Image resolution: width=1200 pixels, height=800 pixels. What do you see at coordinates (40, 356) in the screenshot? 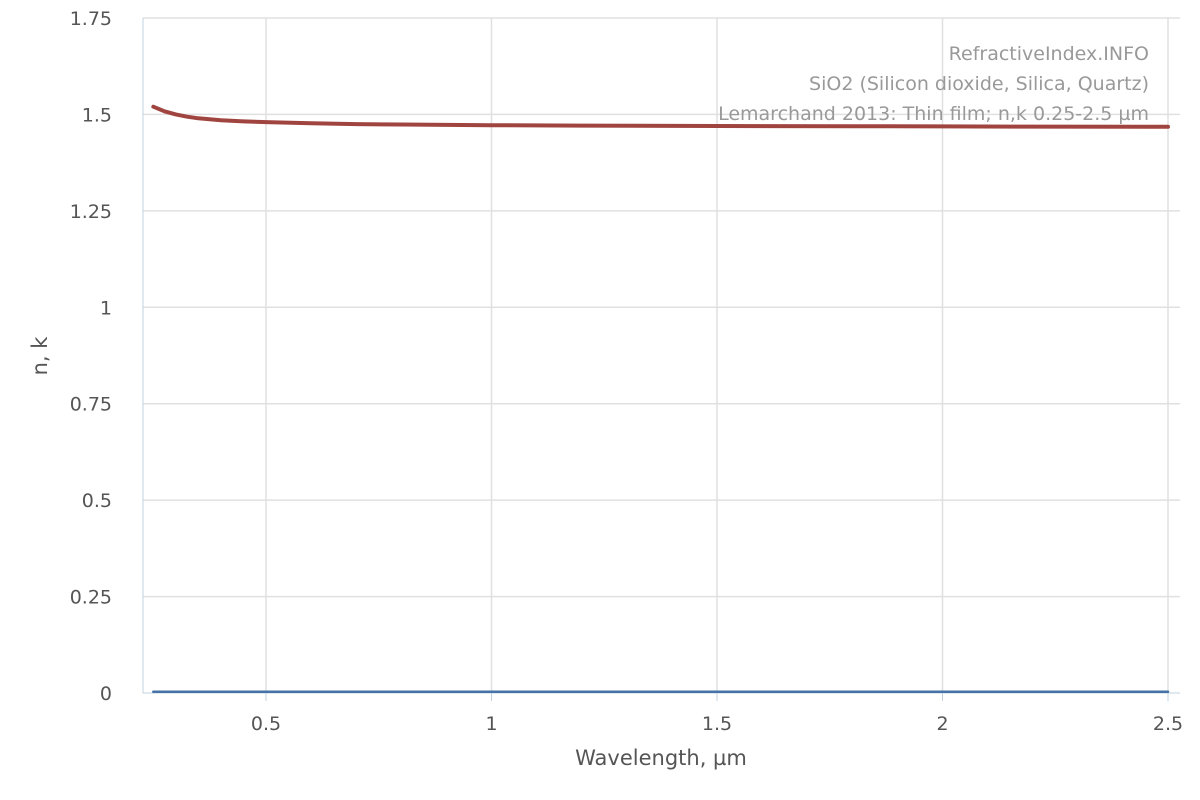
I see `y-axis-title: n, k` at bounding box center [40, 356].